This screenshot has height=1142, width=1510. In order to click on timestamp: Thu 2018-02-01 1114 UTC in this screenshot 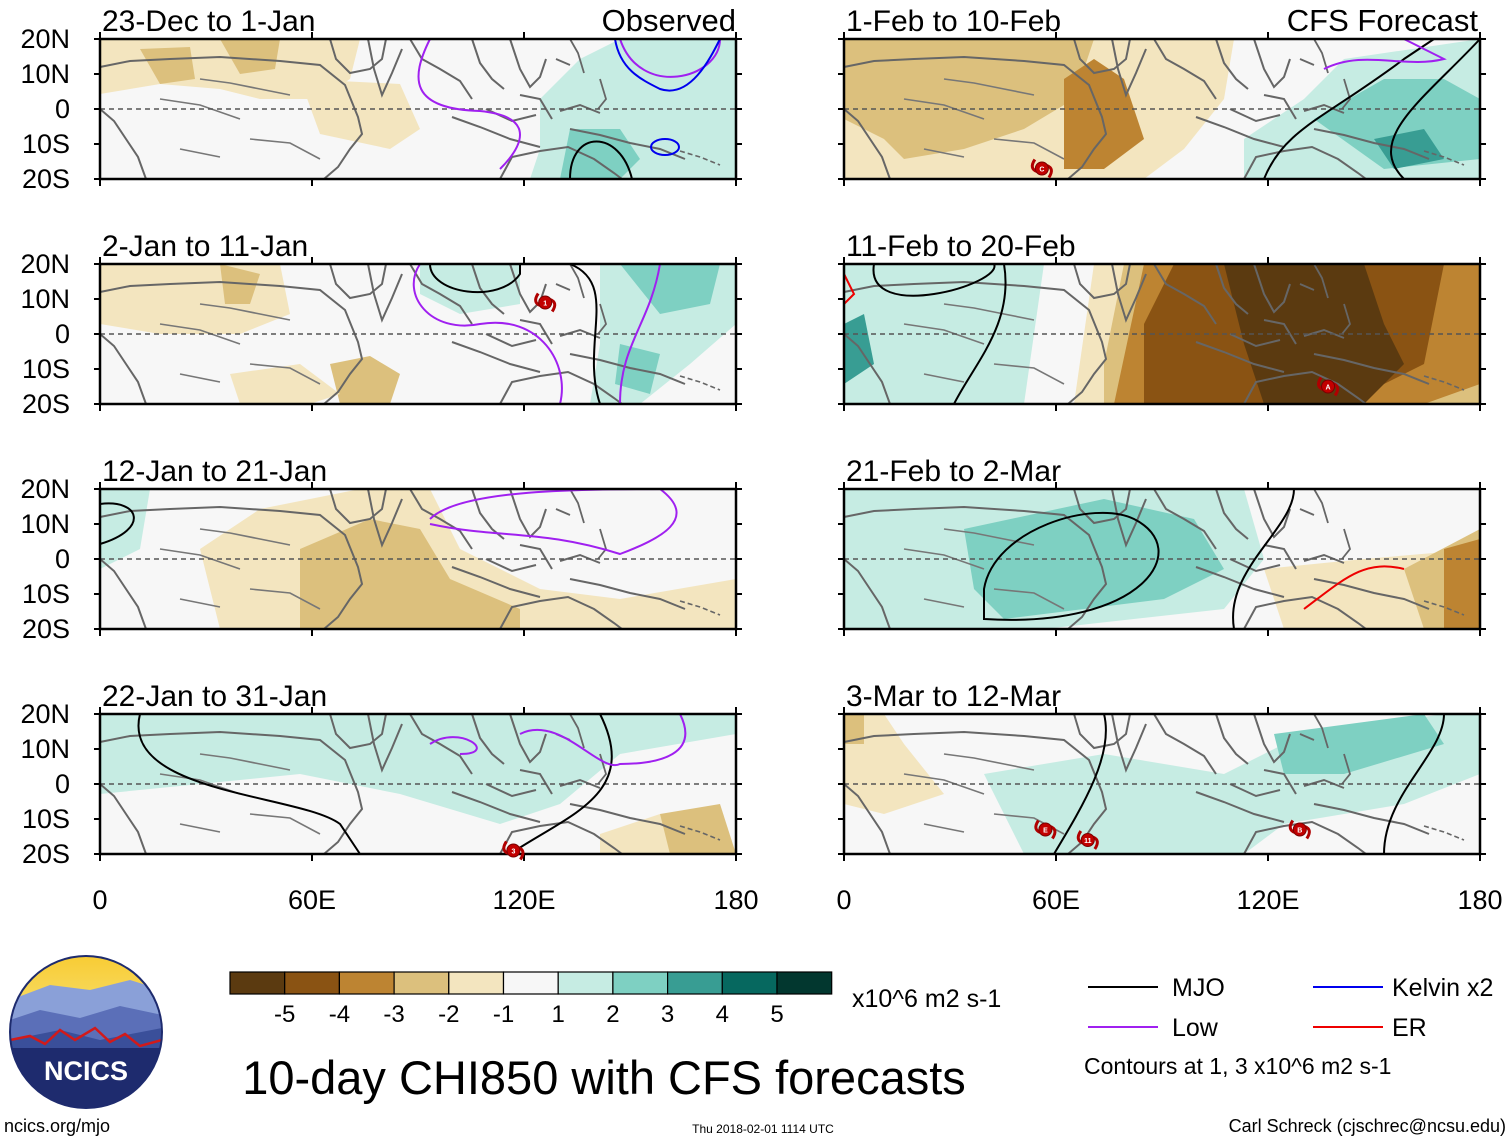, I will do `click(763, 1129)`.